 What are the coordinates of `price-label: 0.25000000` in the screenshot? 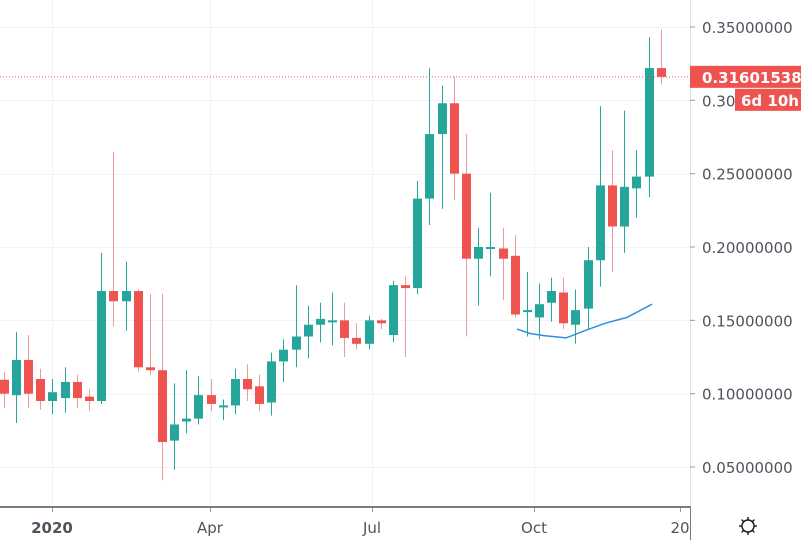 It's located at (747, 175).